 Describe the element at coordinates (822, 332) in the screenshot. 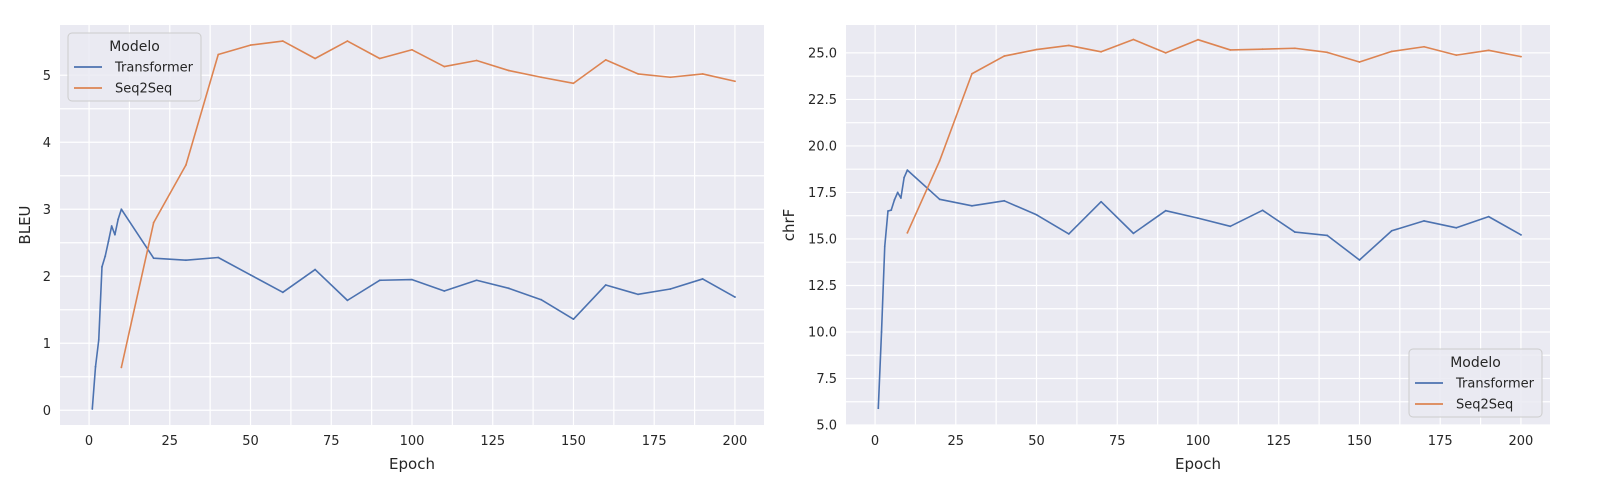

I see `y-tick-label: 10.0` at that location.